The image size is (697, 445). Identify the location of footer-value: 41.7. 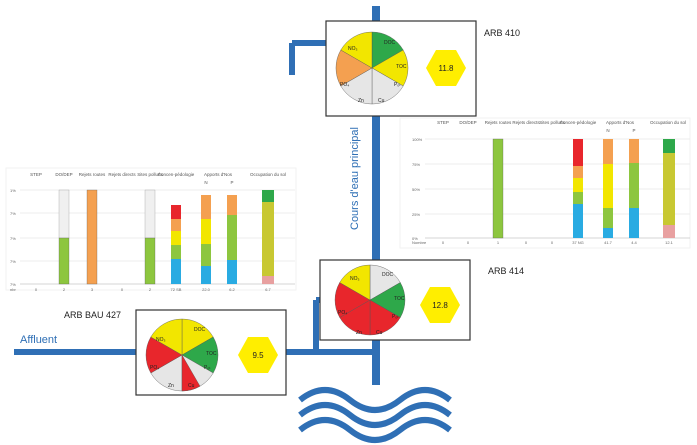
(608, 242).